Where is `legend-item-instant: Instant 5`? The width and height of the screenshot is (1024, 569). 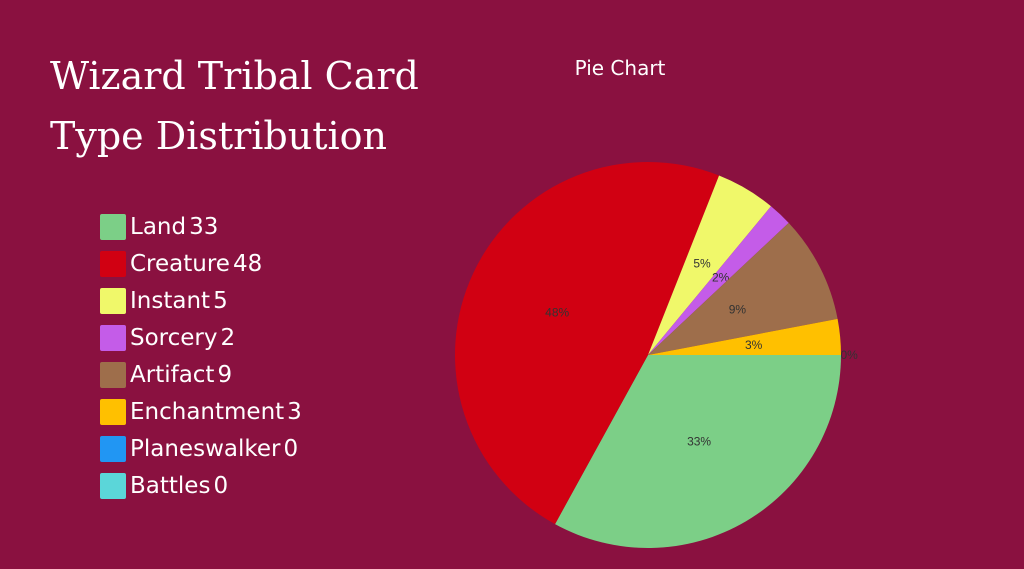
legend-item-instant: Instant 5 is located at coordinates (201, 300).